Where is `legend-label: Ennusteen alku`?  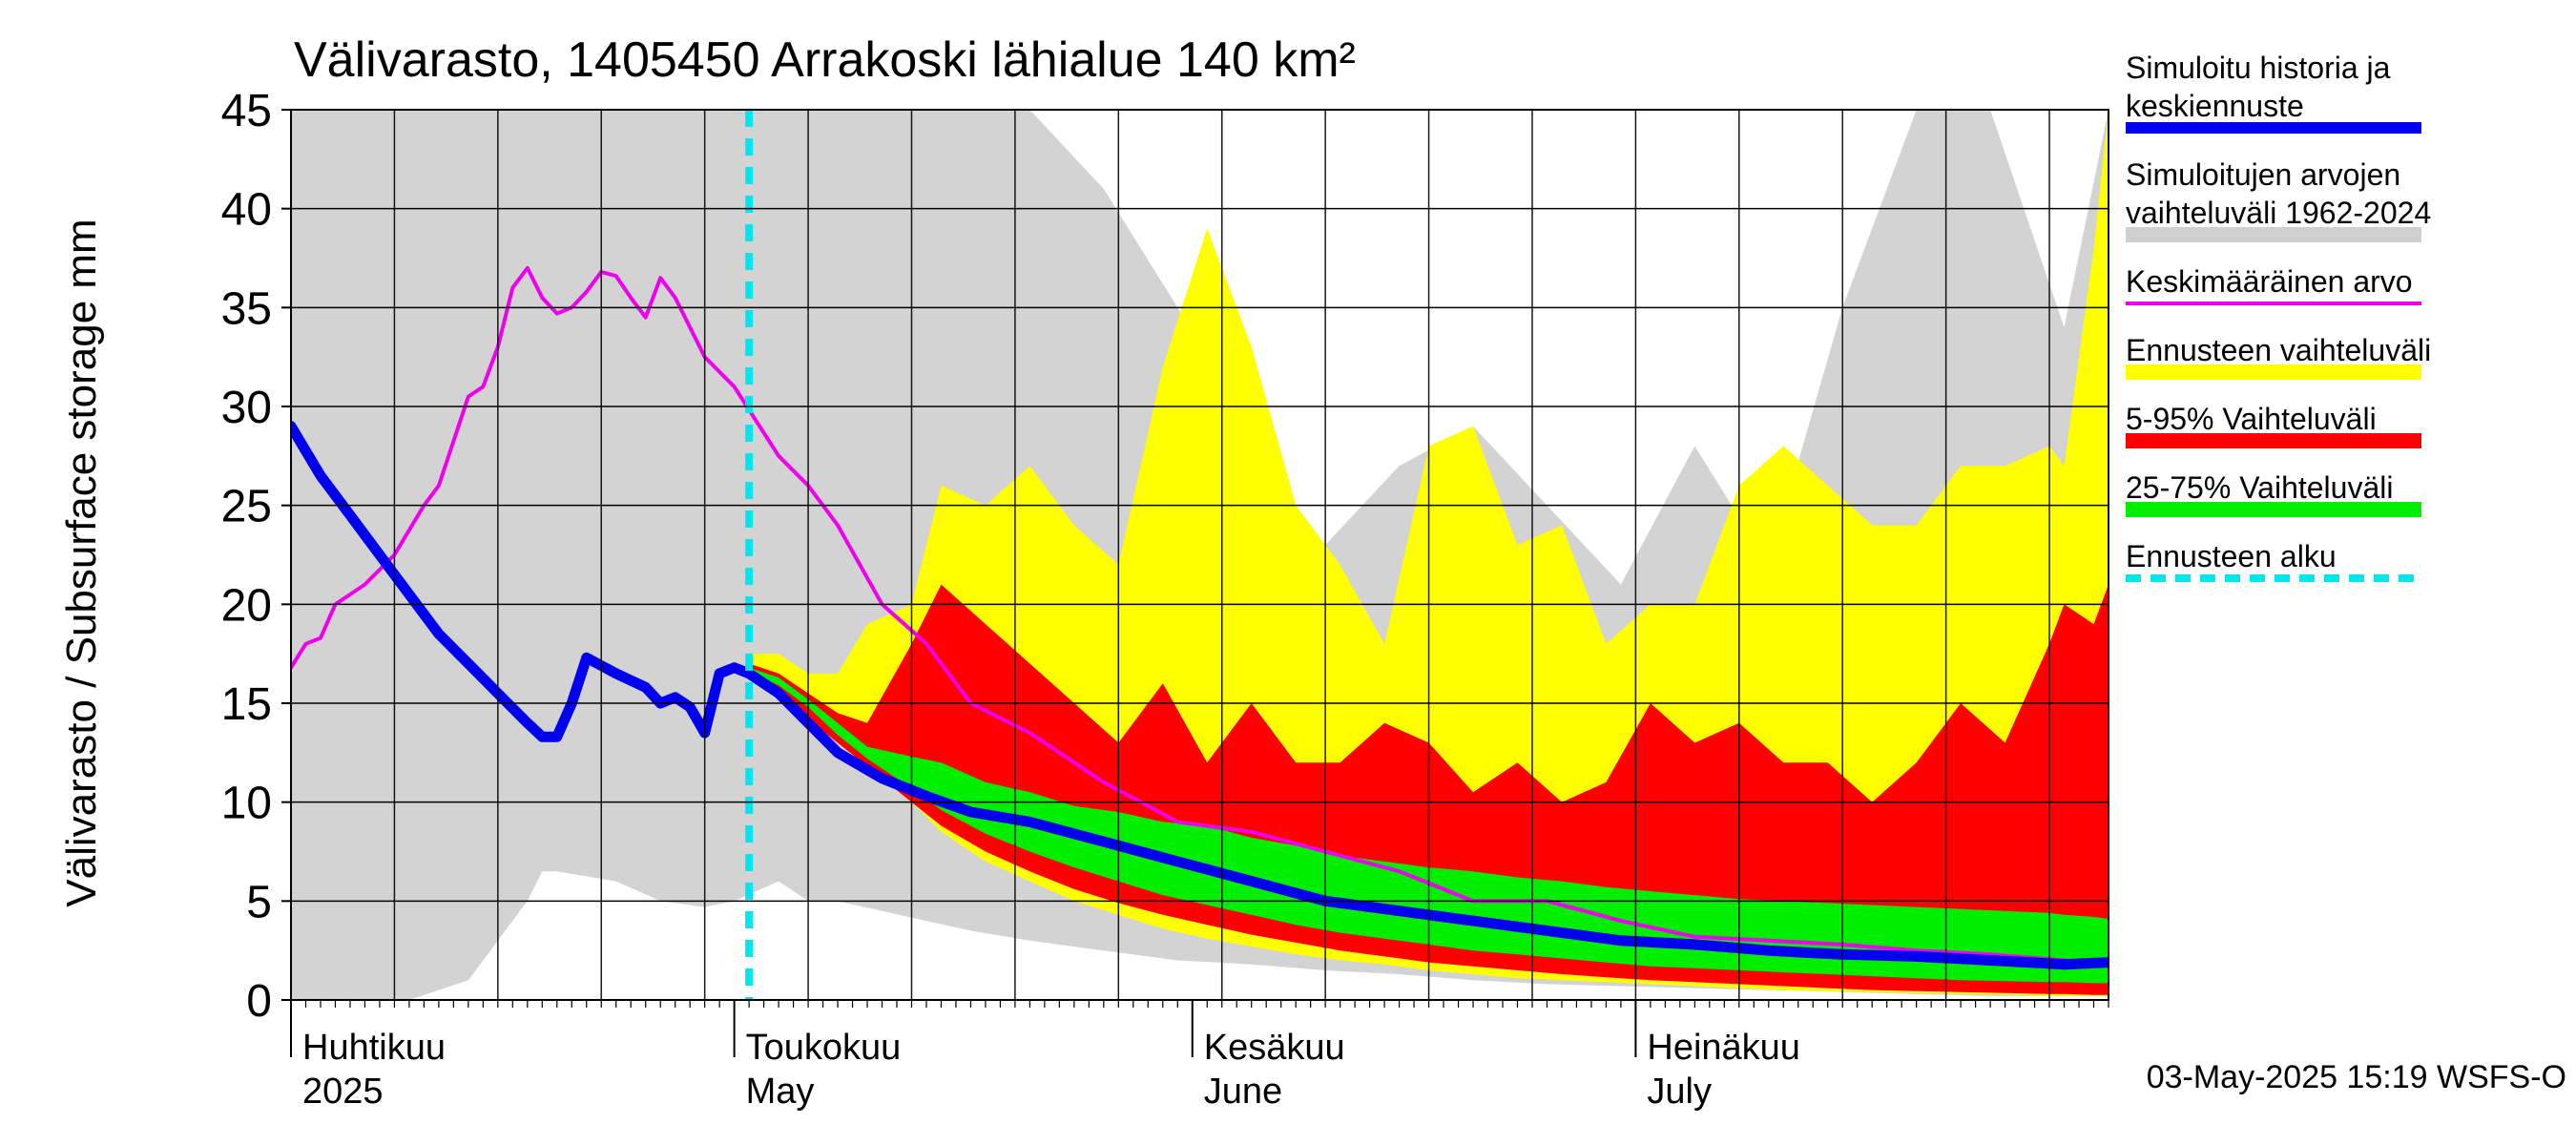
legend-label: Ennusteen alku is located at coordinates (2231, 556).